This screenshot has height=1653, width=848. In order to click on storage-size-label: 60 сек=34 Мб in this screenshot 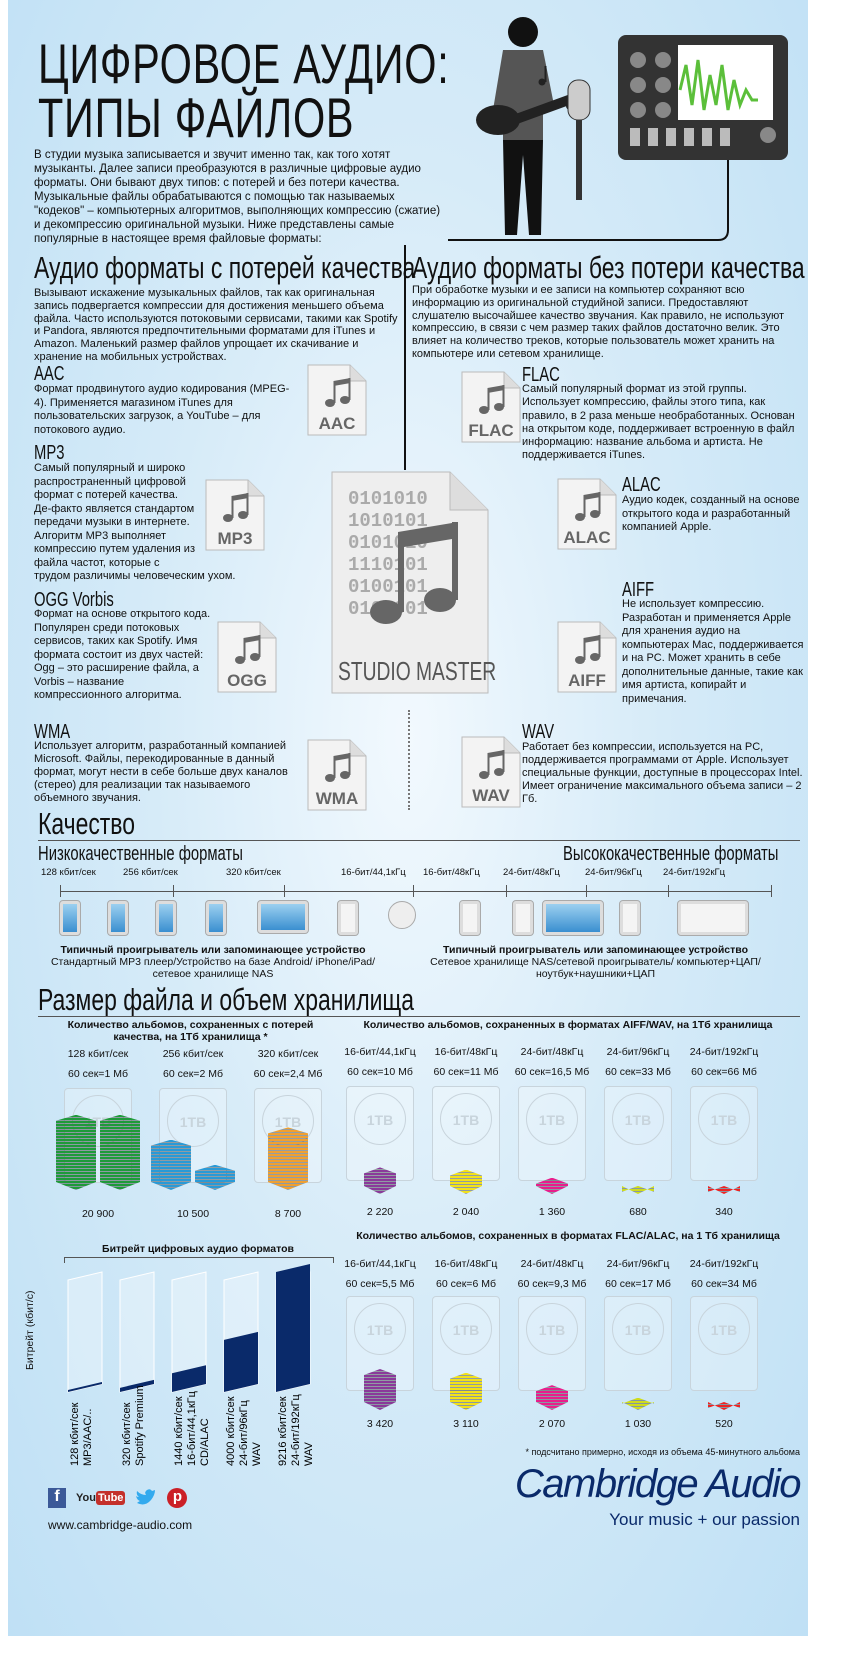, I will do `click(724, 1284)`.